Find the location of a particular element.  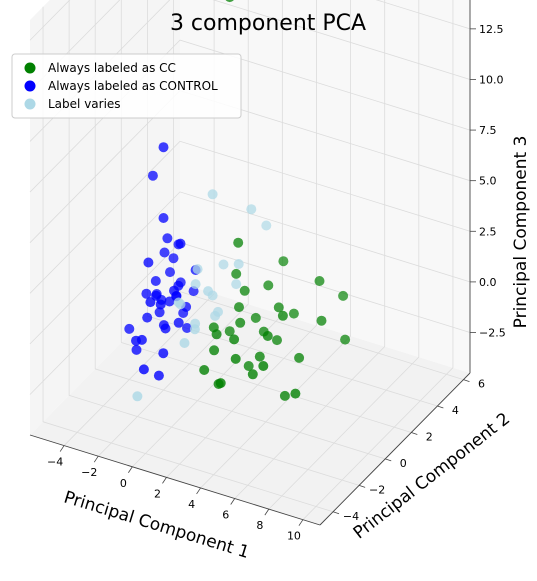

x-tick-label-1: −2 is located at coordinates (89, 472).